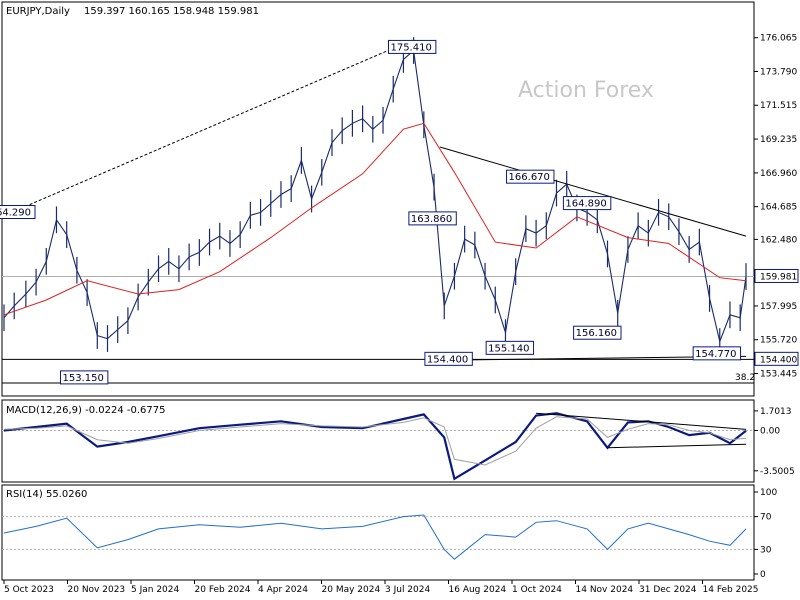 The height and width of the screenshot is (600, 800). I want to click on x-tick-label: 20 Feb 2024, so click(223, 590).